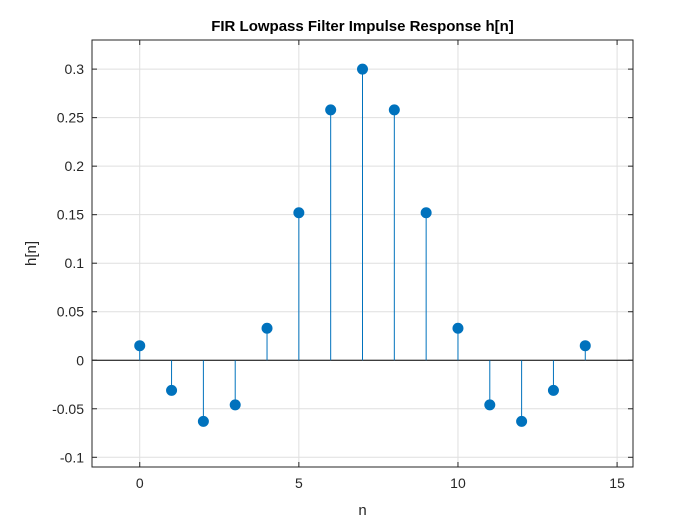 The height and width of the screenshot is (525, 700). What do you see at coordinates (362, 510) in the screenshot?
I see `x-axis-label: n` at bounding box center [362, 510].